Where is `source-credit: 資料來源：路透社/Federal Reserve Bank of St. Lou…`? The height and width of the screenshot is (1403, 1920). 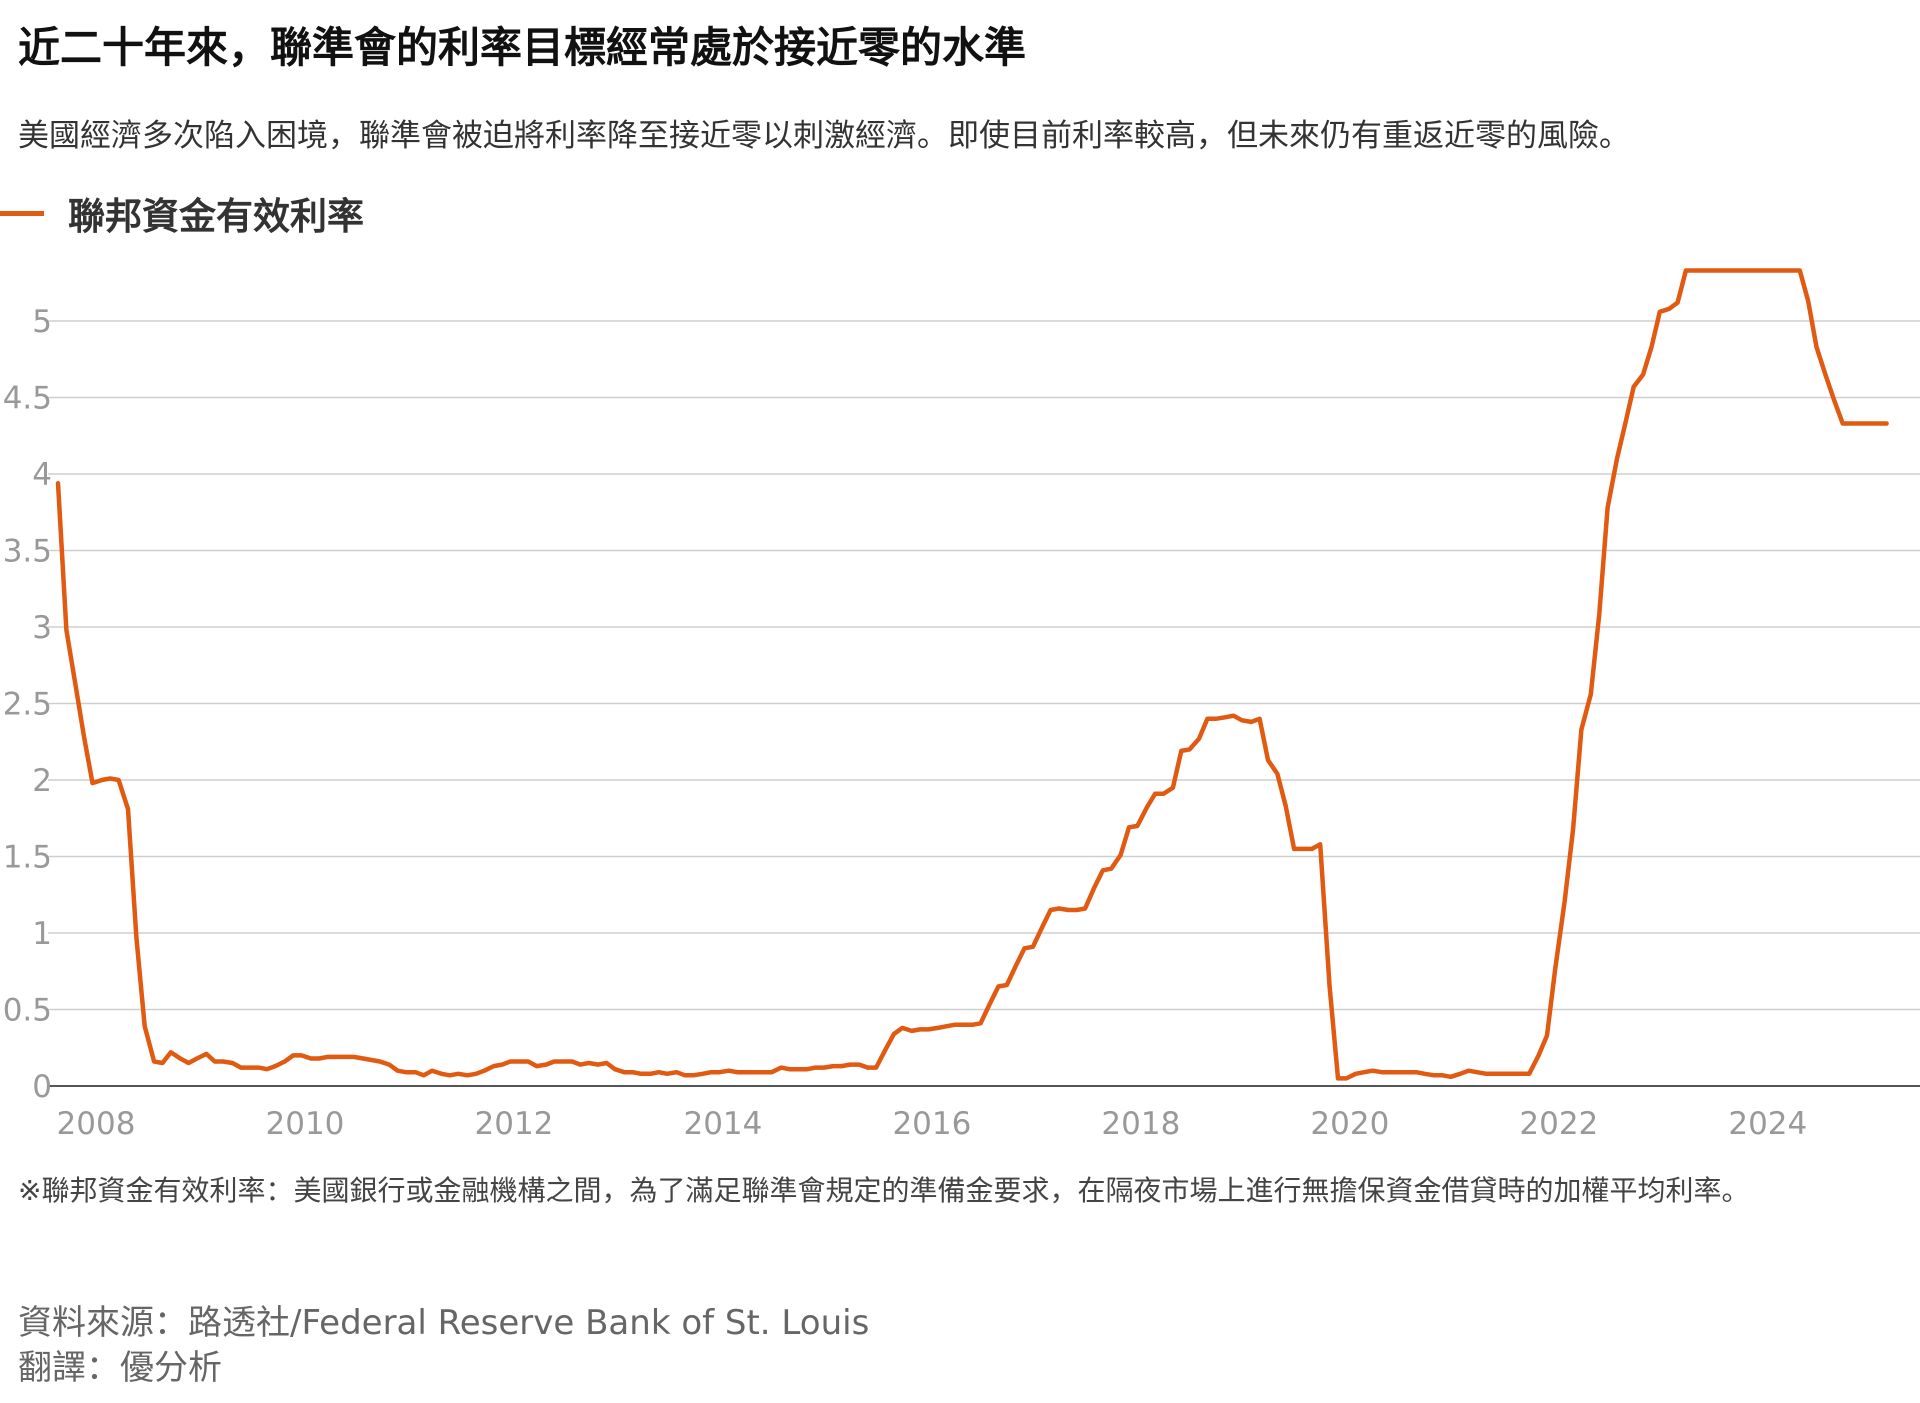
source-credit: 資料來源：路透社/Federal Reserve Bank of St. Lou… is located at coordinates (444, 1323).